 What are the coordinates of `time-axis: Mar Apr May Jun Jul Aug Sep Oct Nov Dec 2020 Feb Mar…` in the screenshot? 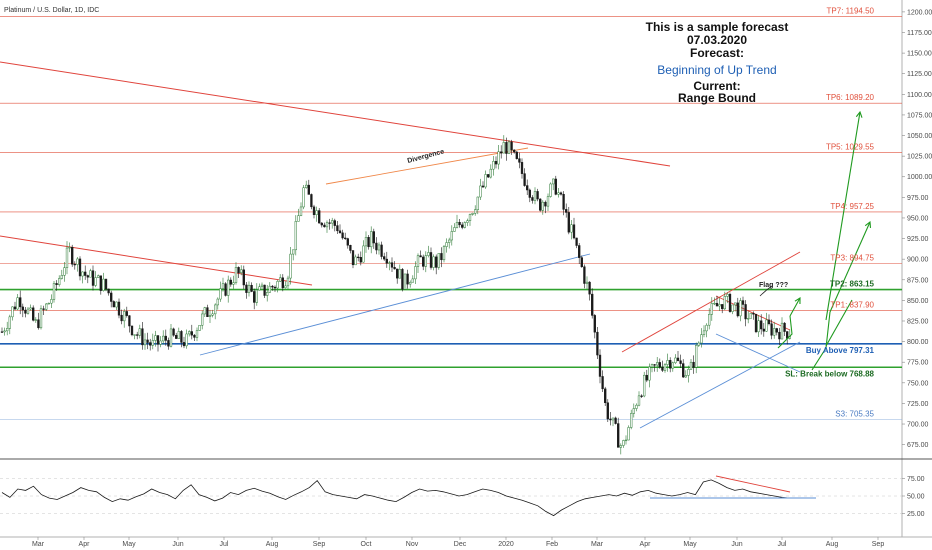 It's located at (458, 542).